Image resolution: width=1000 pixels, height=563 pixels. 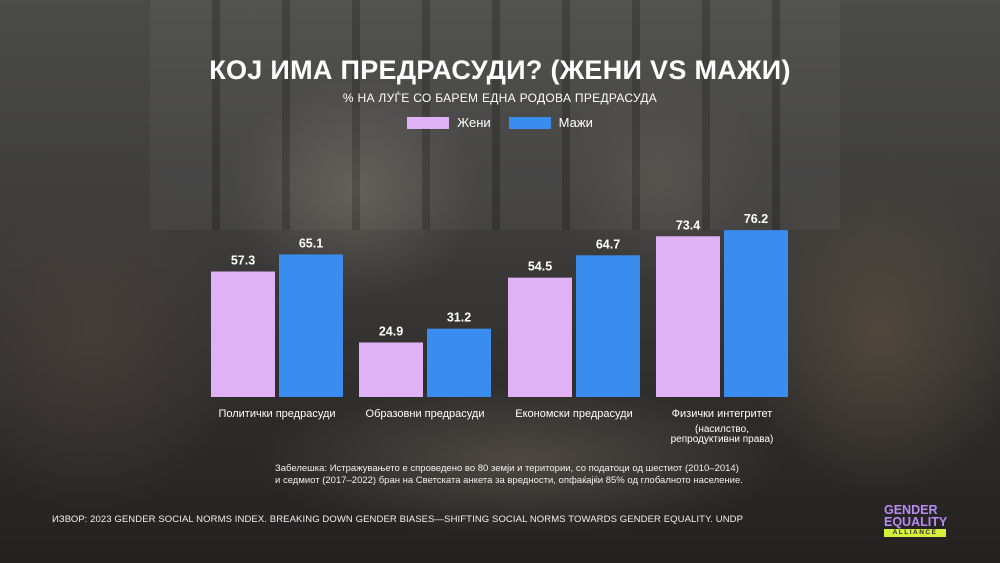 What do you see at coordinates (459, 318) in the screenshot?
I see `data-label-men-1: 31.2` at bounding box center [459, 318].